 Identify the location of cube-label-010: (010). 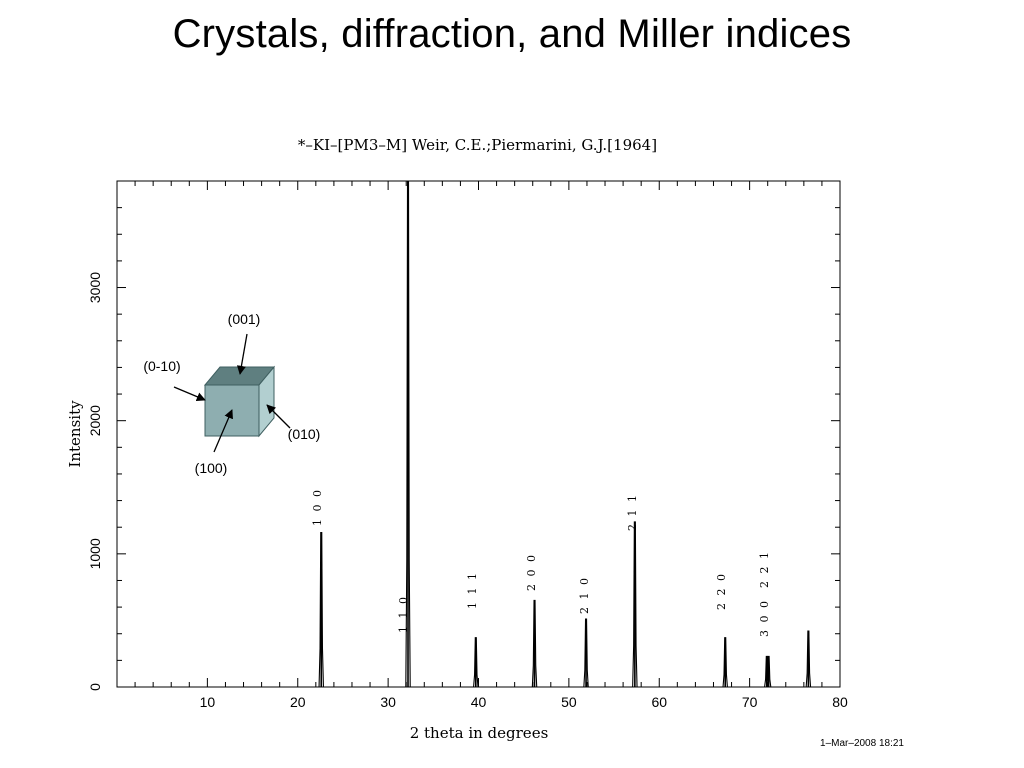
(304, 434).